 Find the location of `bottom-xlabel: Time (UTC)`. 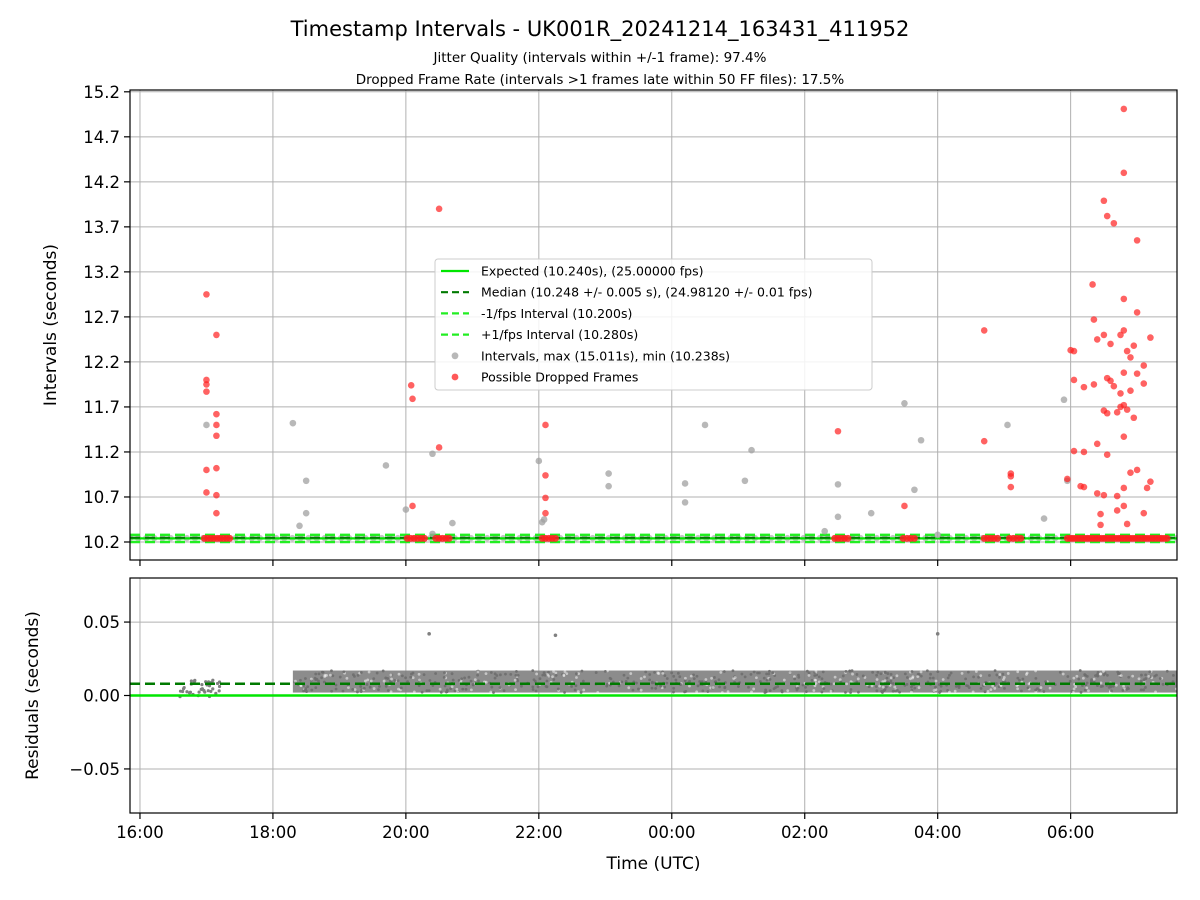

bottom-xlabel: Time (UTC) is located at coordinates (653, 864).